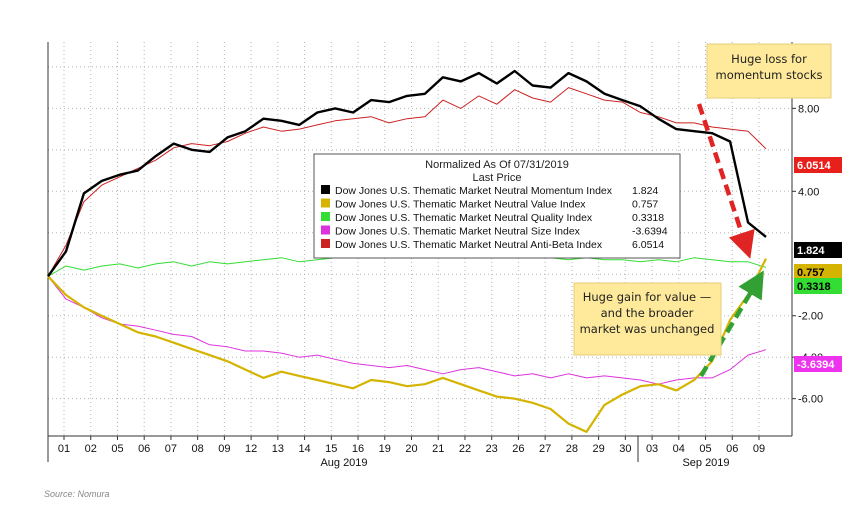 The height and width of the screenshot is (517, 853). I want to click on x-tick-label: 15, so click(331, 449).